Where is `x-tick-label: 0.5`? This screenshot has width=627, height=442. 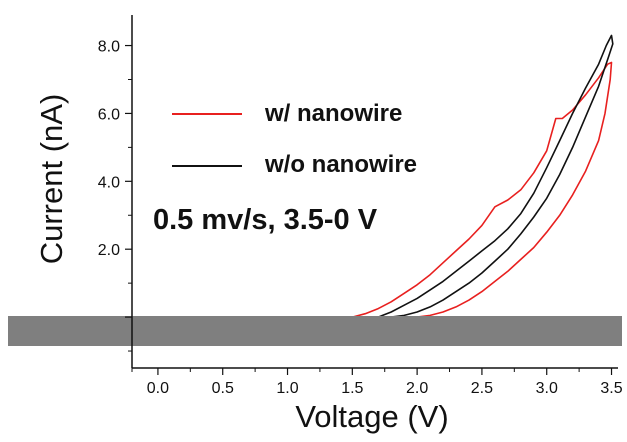 x-tick-label: 0.5 is located at coordinates (223, 388).